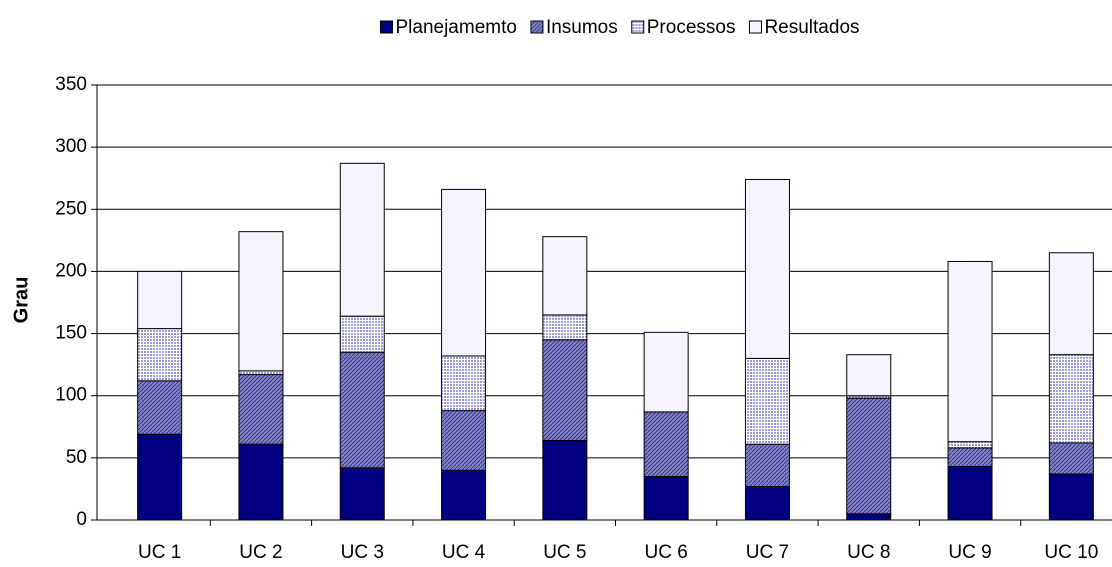  Describe the element at coordinates (76, 457) in the screenshot. I see `y-tick-label: 50` at that location.